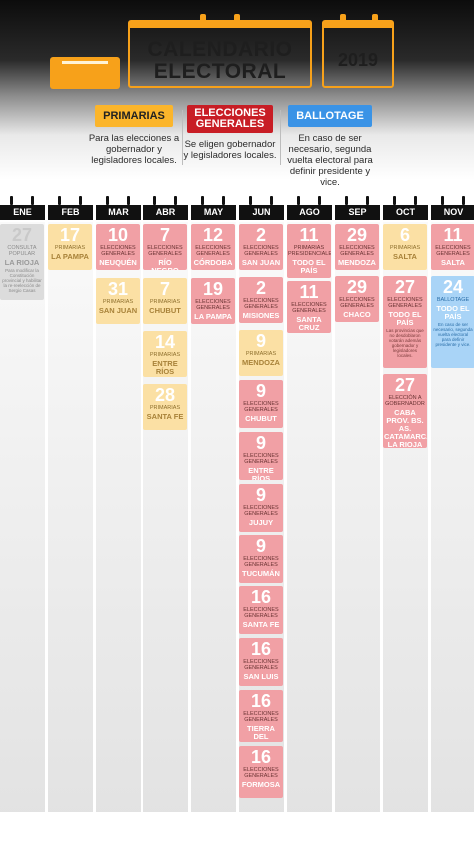 This screenshot has width=474, height=842. Describe the element at coordinates (309, 323) in the screenshot. I see `event-place: SANTA CRUZ` at that location.